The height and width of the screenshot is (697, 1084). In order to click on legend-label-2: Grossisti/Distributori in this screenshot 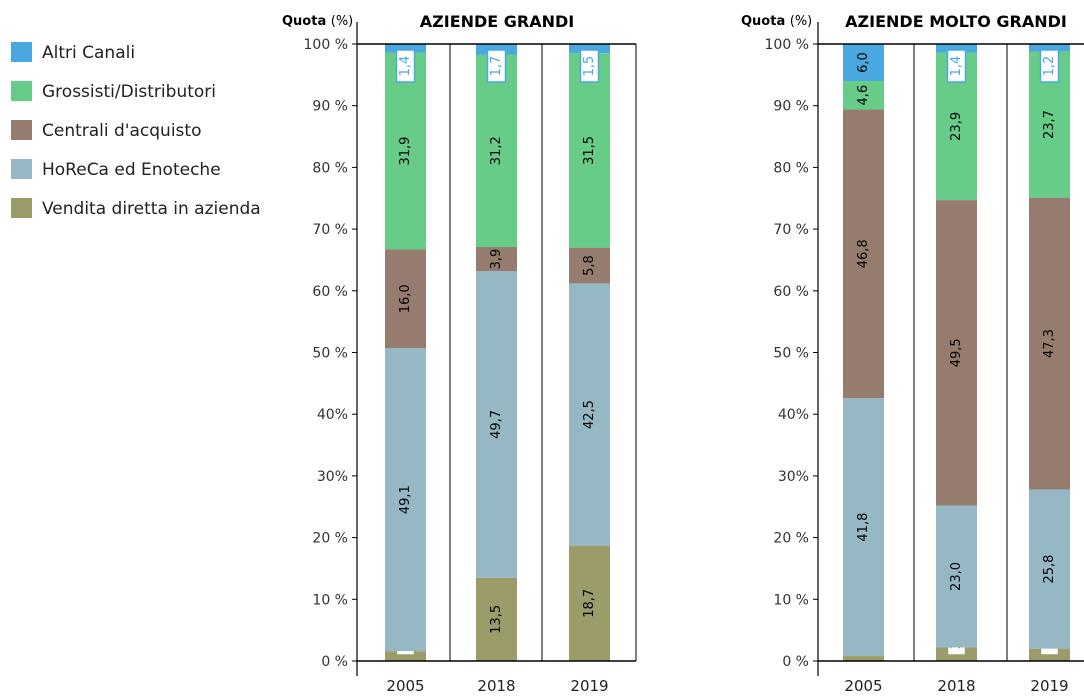, I will do `click(129, 92)`.